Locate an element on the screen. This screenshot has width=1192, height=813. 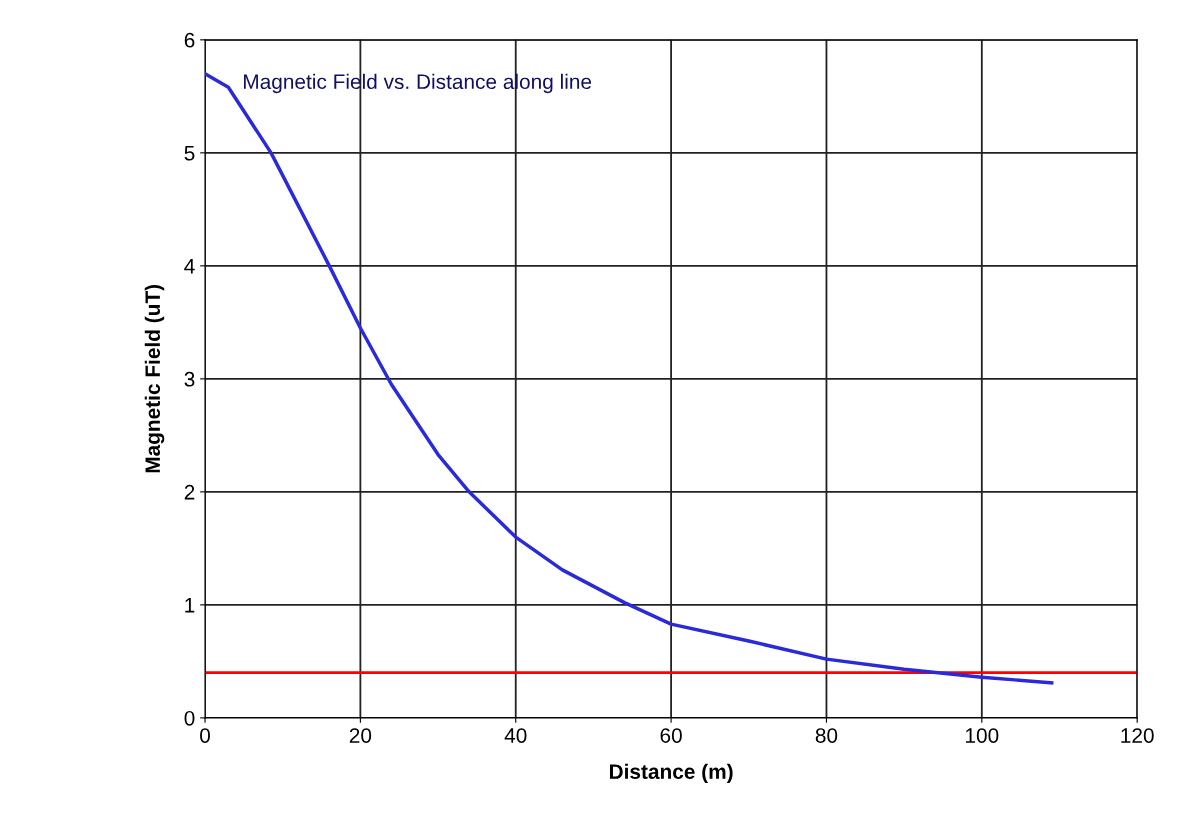
y-tick-label: 6 is located at coordinates (189, 40).